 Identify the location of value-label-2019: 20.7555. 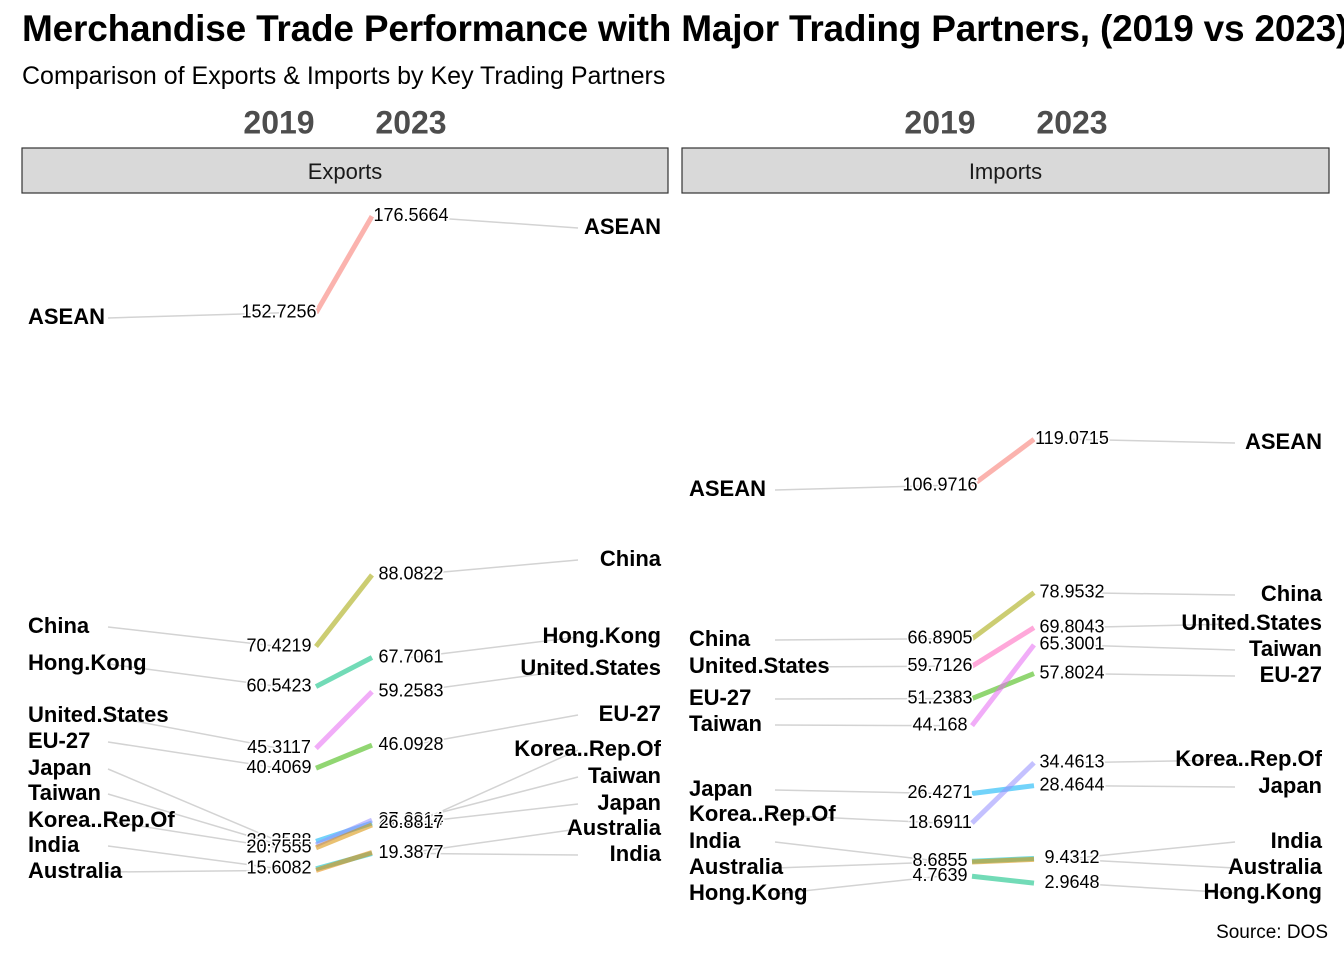
(278, 847).